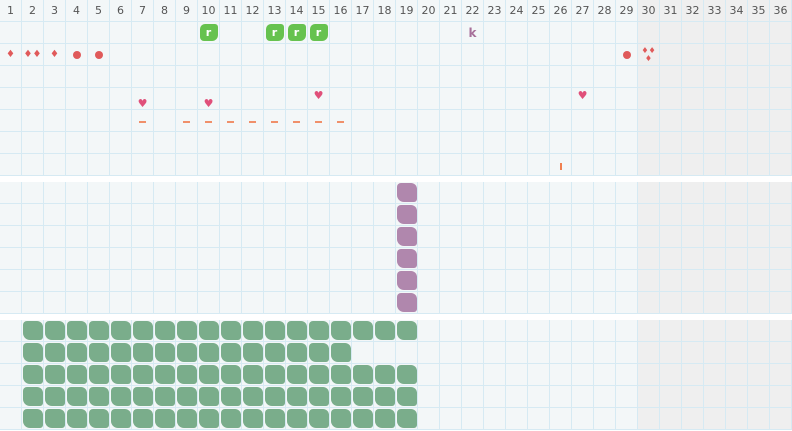 The image size is (792, 431). What do you see at coordinates (76, 54) in the screenshot?
I see `spotting-dot-icon` at bounding box center [76, 54].